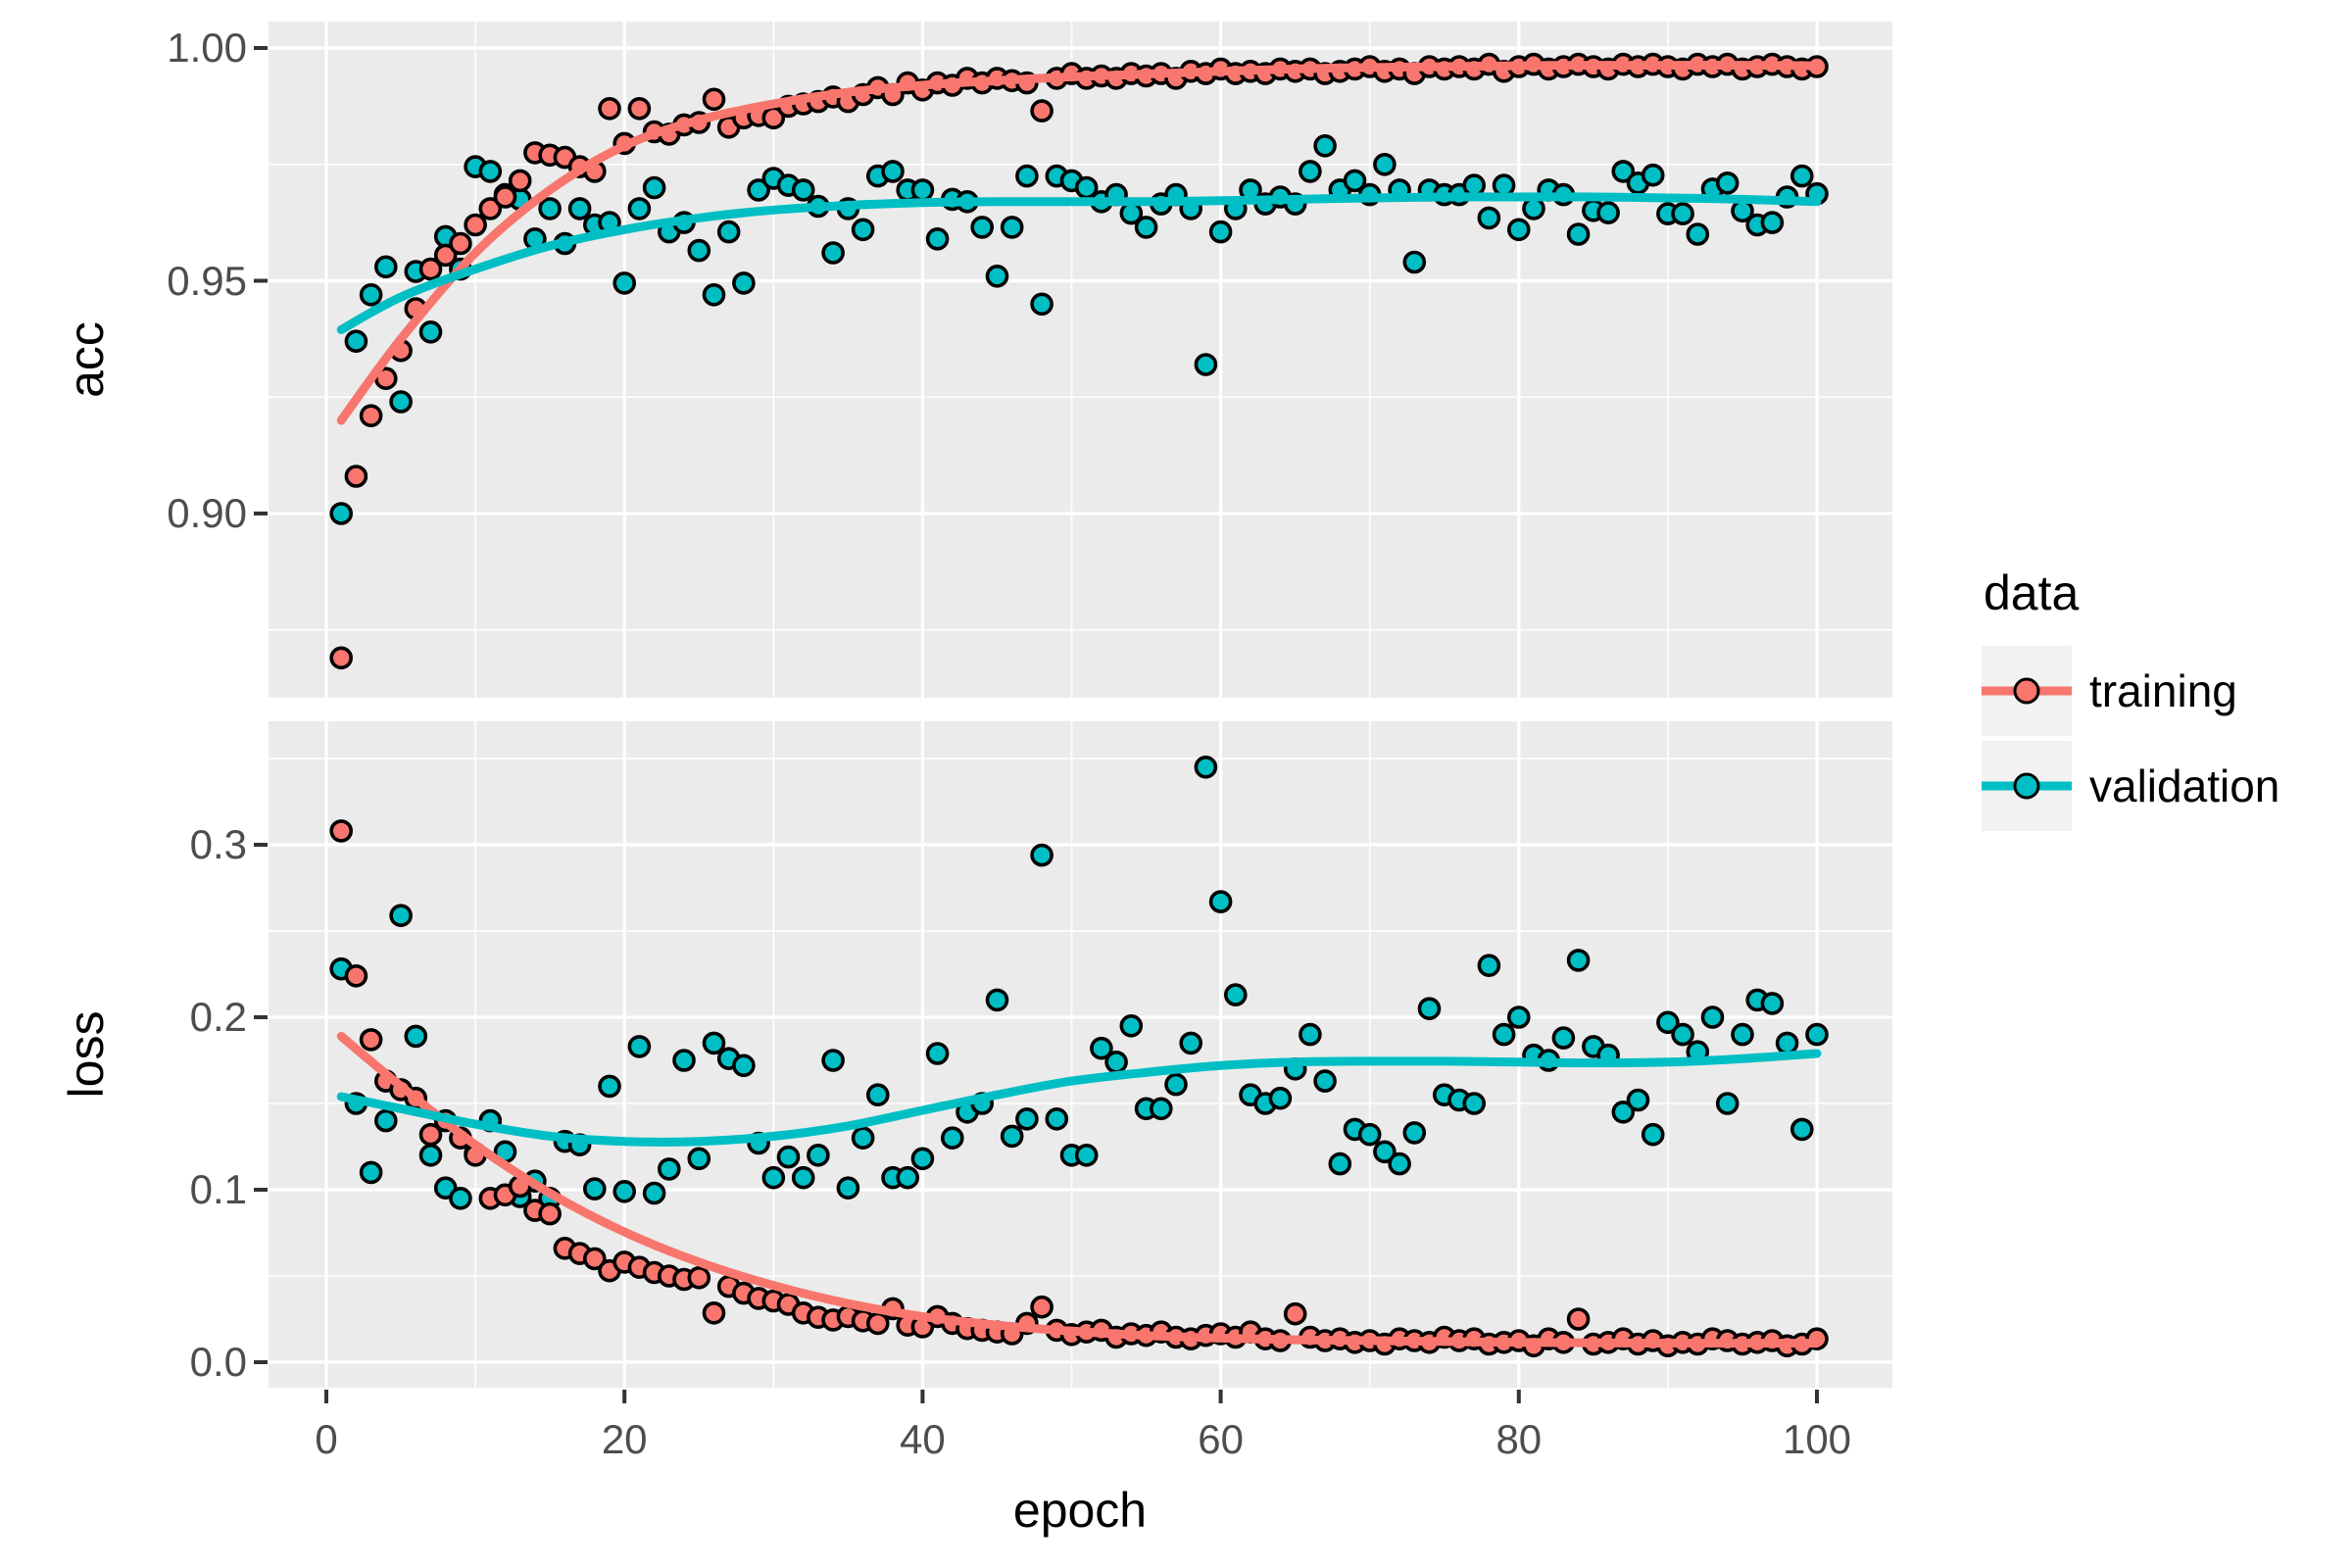  Describe the element at coordinates (207, 47) in the screenshot. I see `y-tick-label-acc-1.00: 1.00` at that location.